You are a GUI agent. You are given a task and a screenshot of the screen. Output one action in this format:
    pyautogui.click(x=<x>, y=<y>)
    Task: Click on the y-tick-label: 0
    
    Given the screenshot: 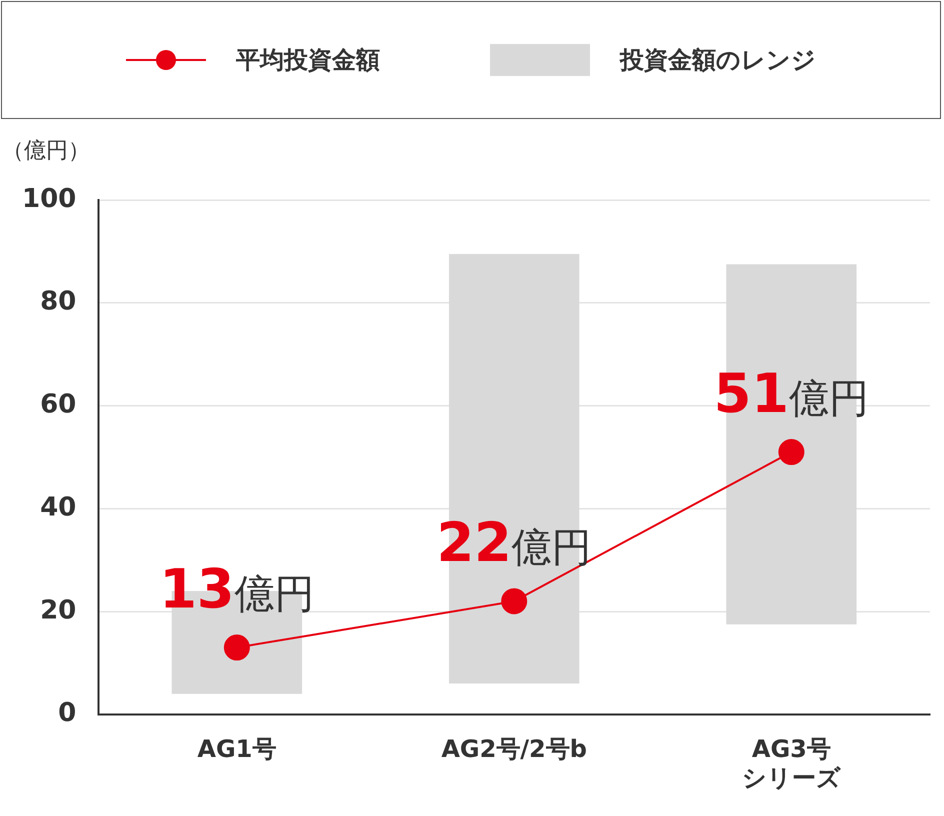 What is the action you would take?
    pyautogui.click(x=67, y=713)
    